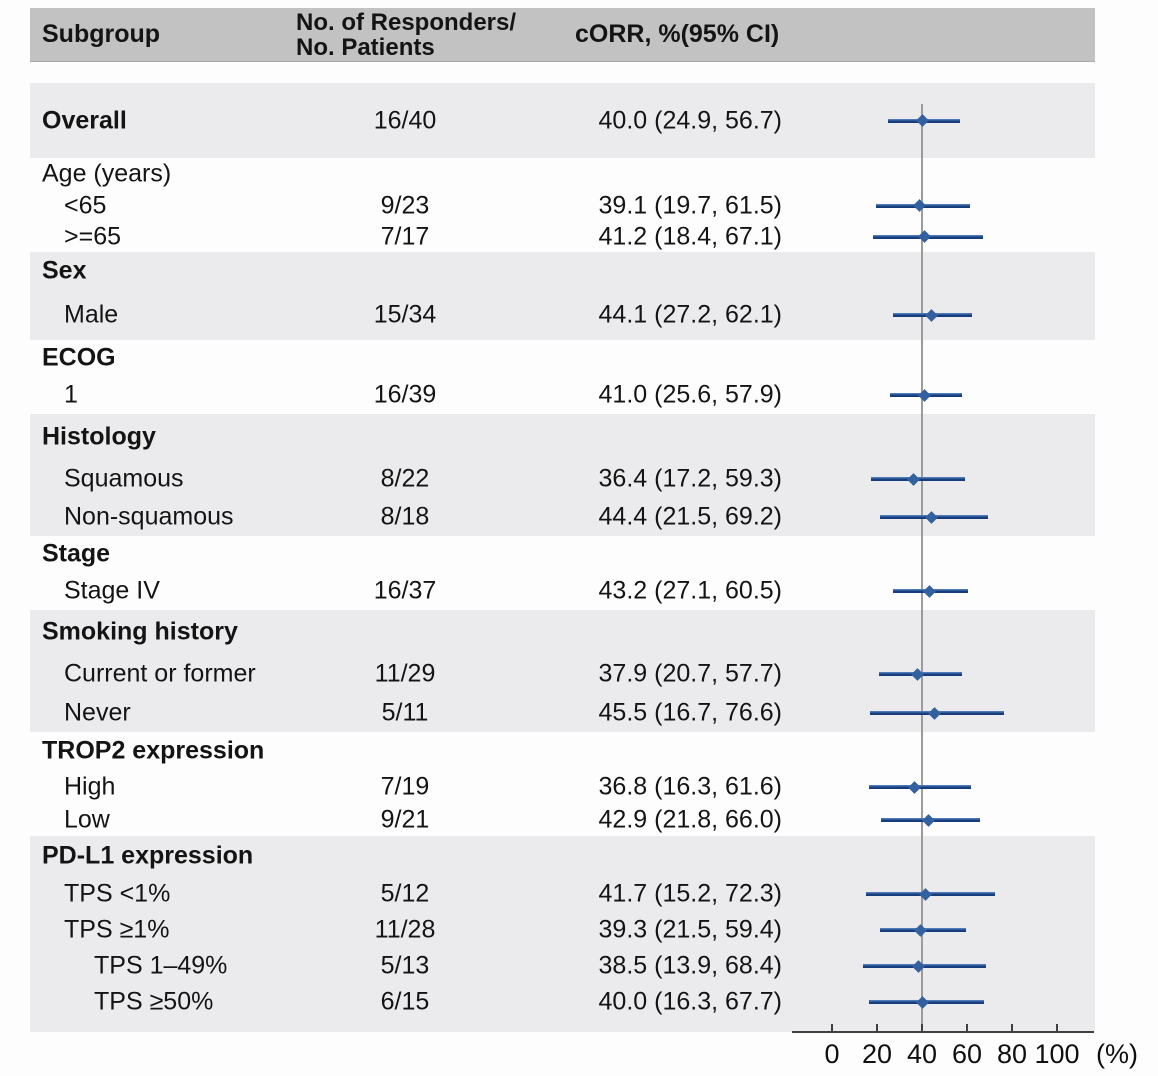 This screenshot has height=1076, width=1158. I want to click on column-header-corr: cORR, %(95% CI), so click(677, 34).